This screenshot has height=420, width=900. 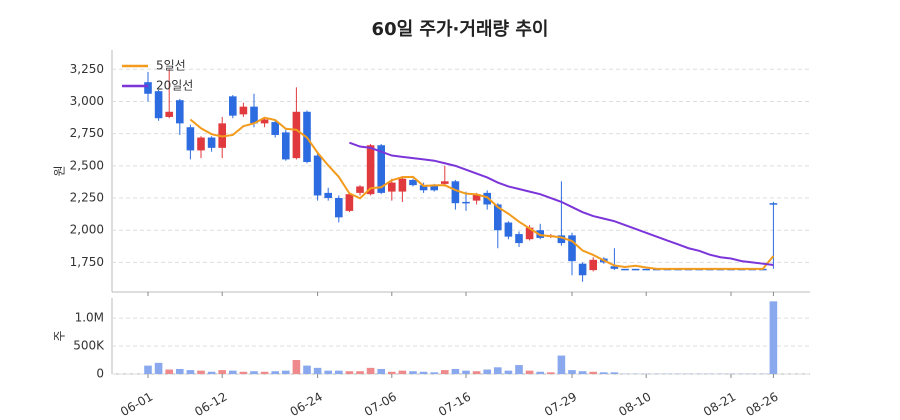 I want to click on y-axis-label: 주, so click(x=60, y=335).